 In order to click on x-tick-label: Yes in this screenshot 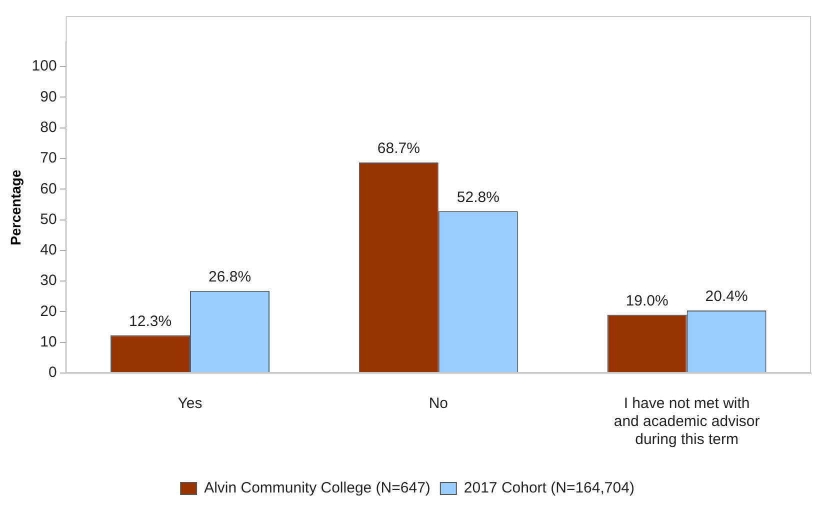, I will do `click(190, 403)`.